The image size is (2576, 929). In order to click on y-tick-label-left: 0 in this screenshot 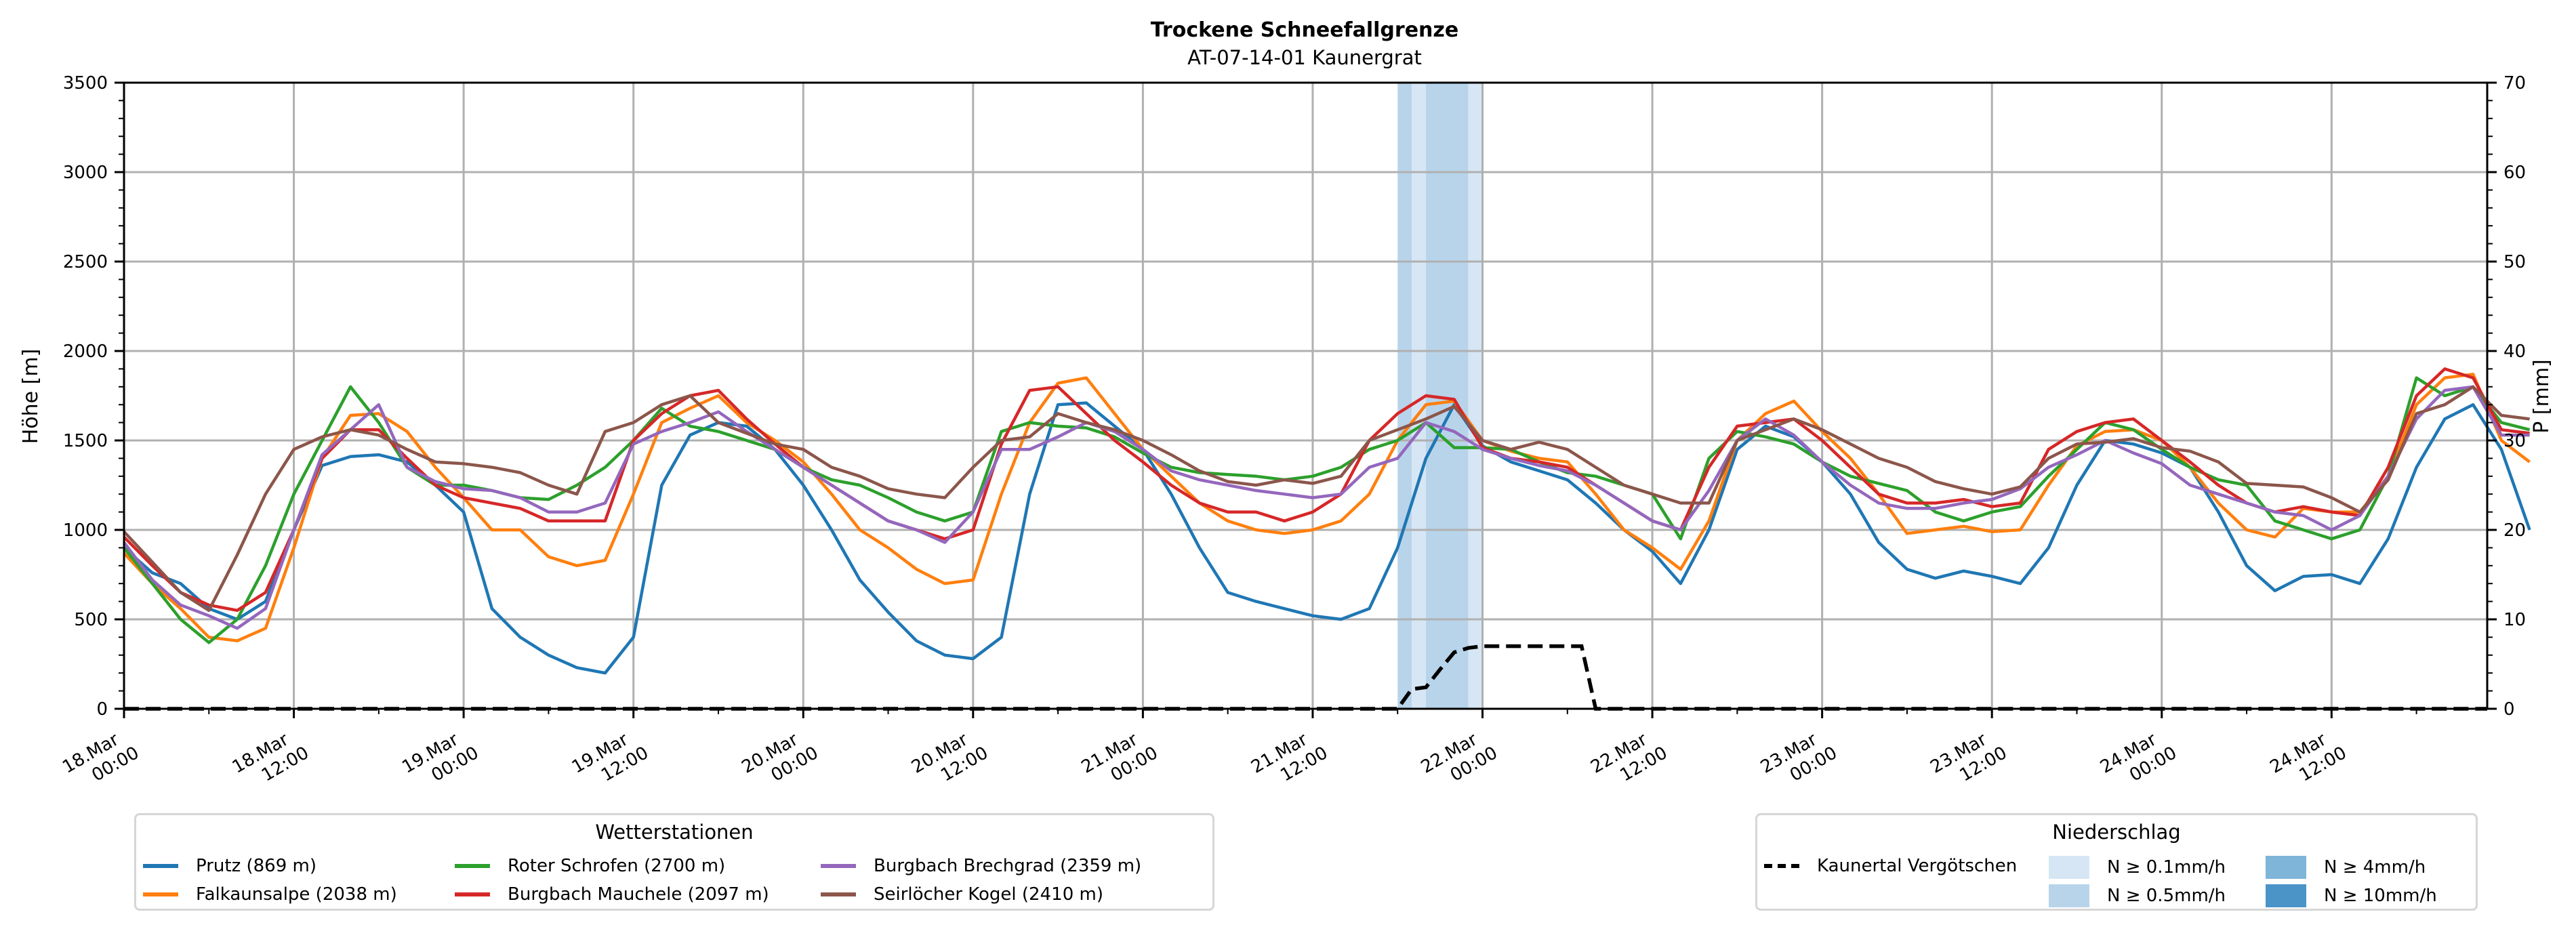, I will do `click(102, 710)`.